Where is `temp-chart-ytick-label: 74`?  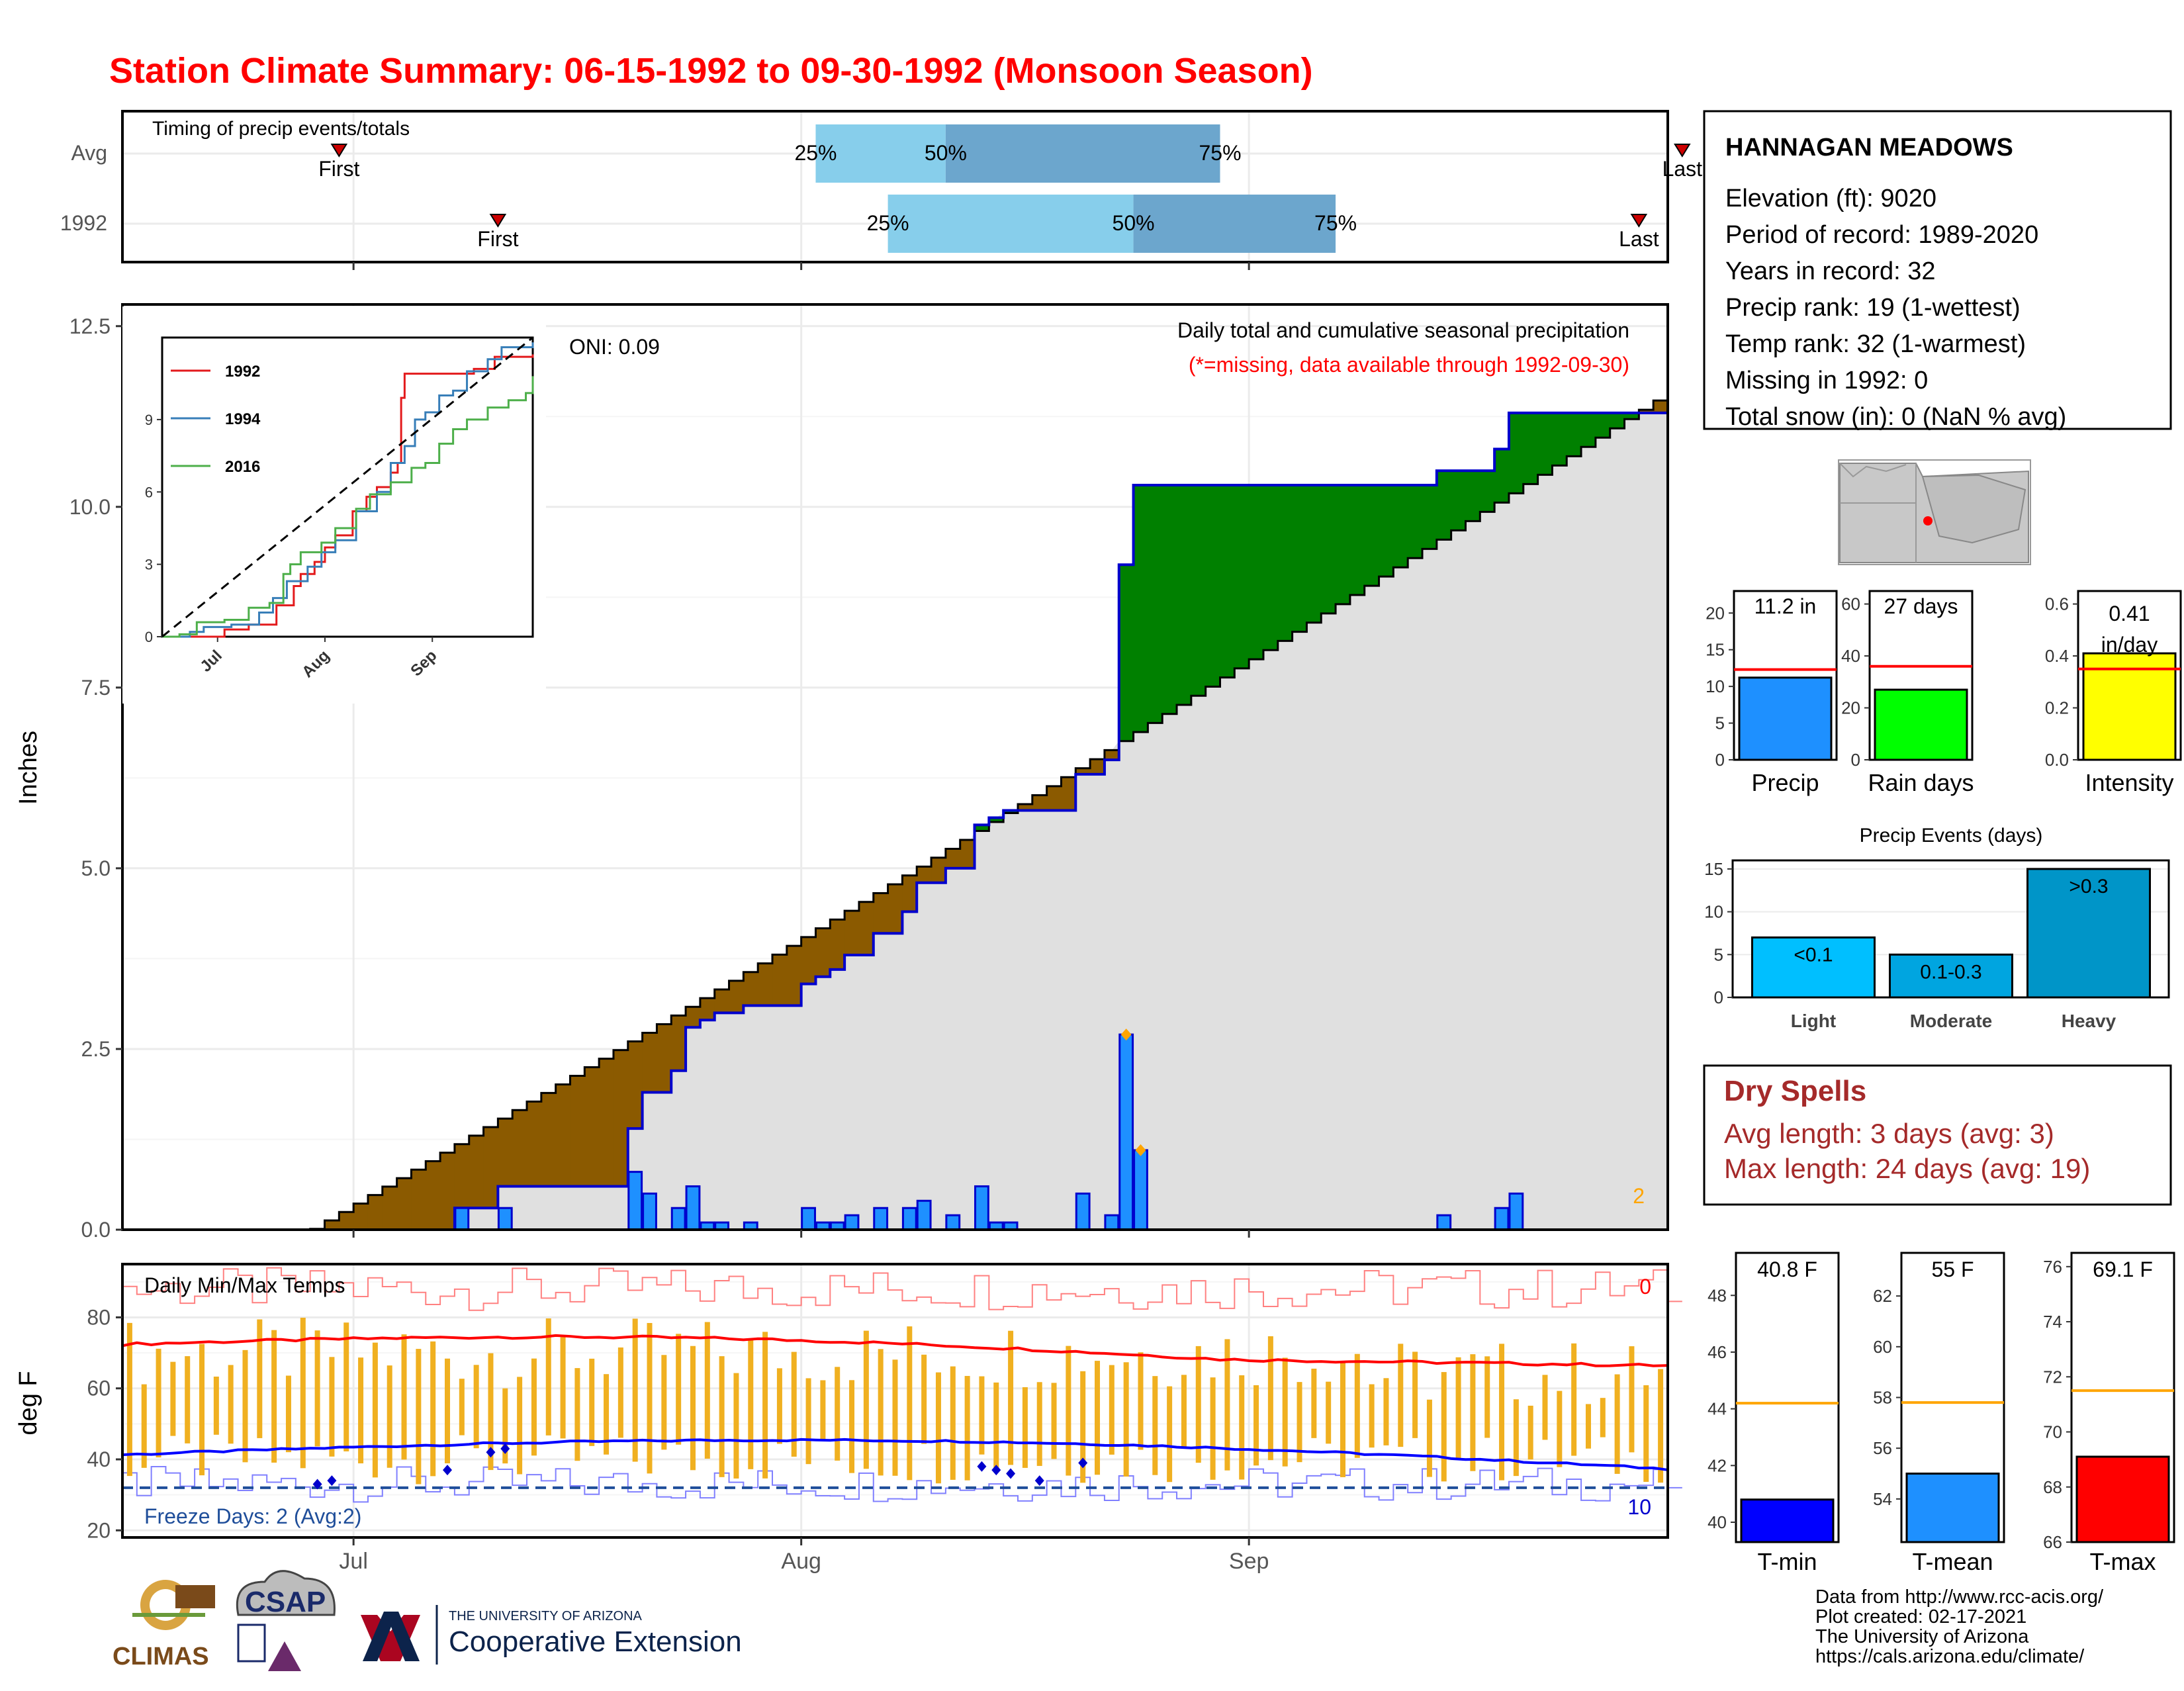
temp-chart-ytick-label: 74 is located at coordinates (2052, 1322).